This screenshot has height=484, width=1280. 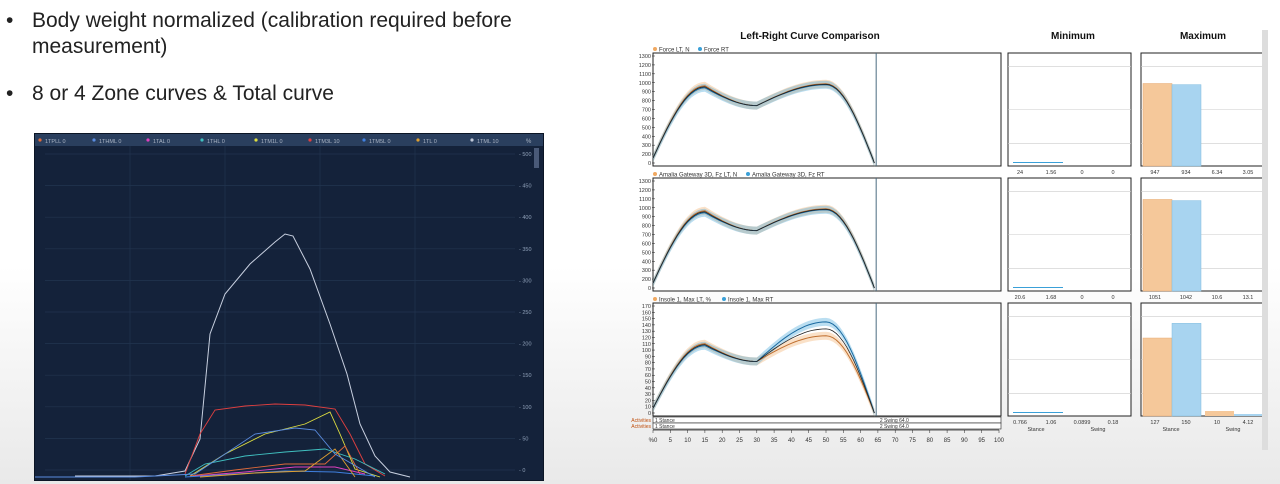 What do you see at coordinates (648, 376) in the screenshot?
I see `y-tick-label: 60` at bounding box center [648, 376].